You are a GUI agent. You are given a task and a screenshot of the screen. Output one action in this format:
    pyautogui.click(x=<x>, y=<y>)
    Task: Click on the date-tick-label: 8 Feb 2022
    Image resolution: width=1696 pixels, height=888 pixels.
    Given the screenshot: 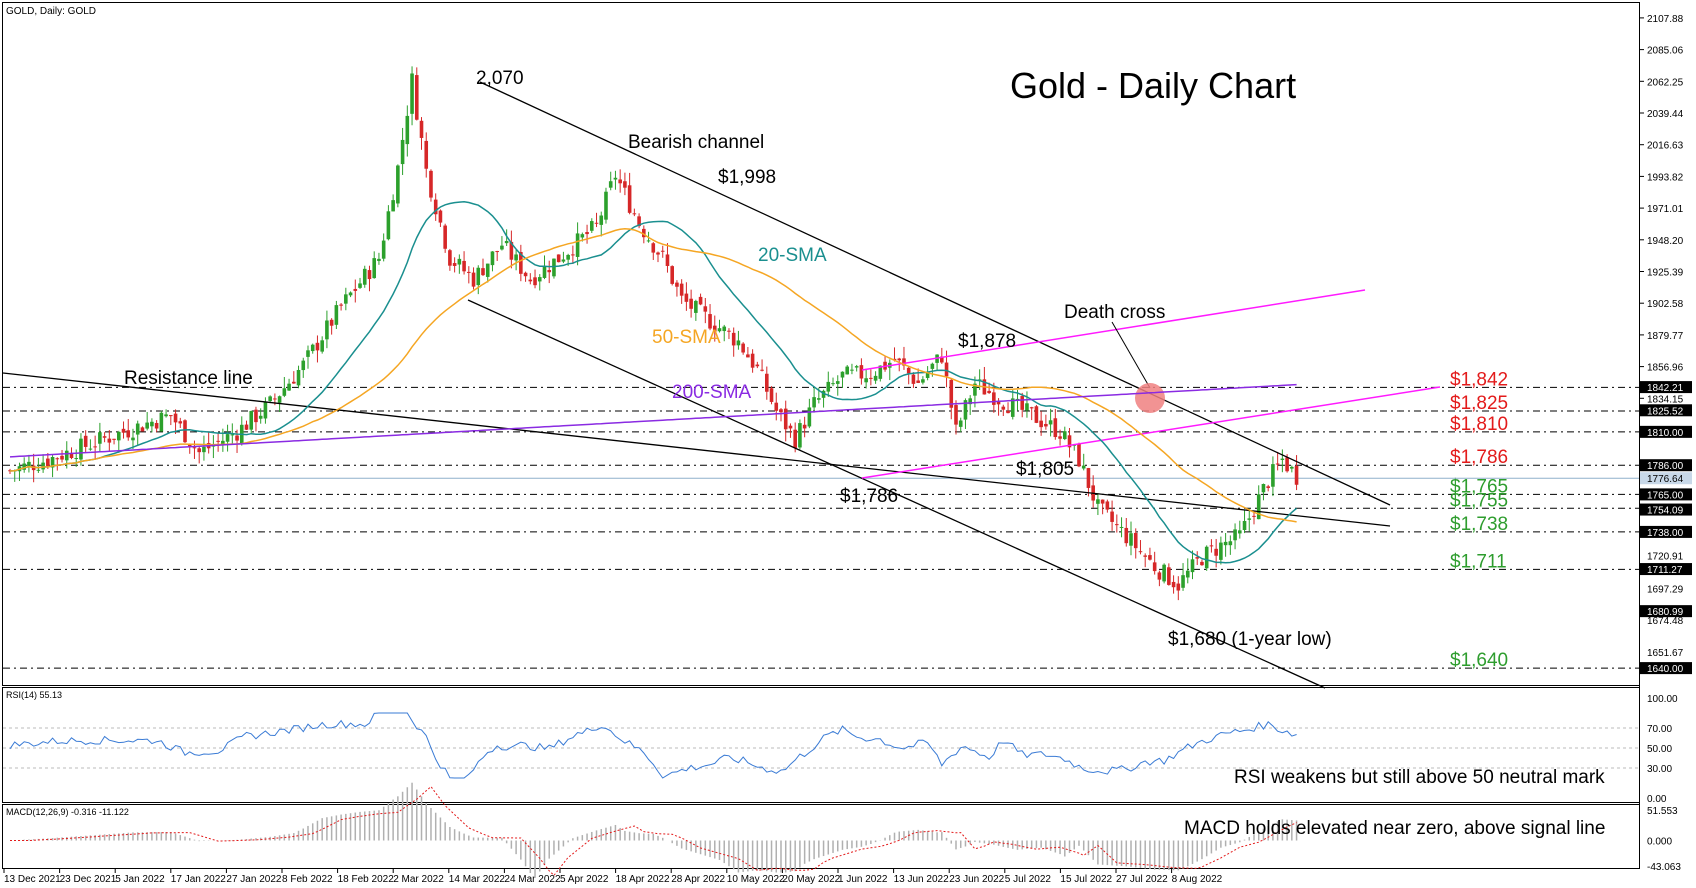 What is the action you would take?
    pyautogui.click(x=307, y=879)
    